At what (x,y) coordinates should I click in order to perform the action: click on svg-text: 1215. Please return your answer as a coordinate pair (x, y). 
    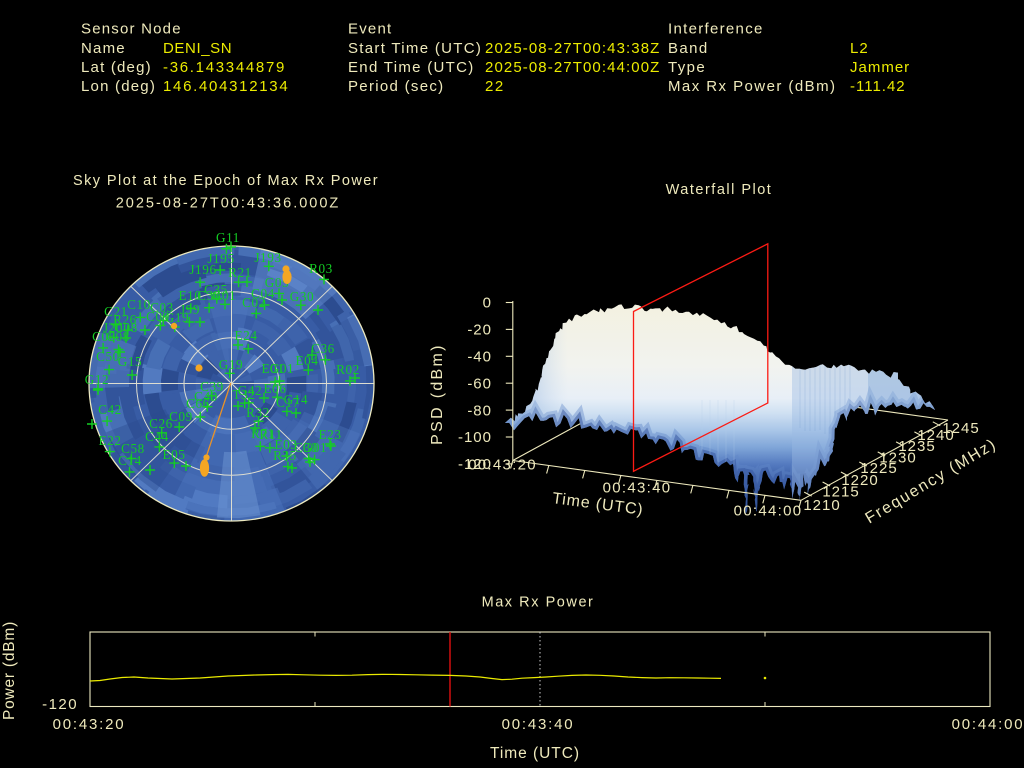
    Looking at the image, I should click on (840, 492).